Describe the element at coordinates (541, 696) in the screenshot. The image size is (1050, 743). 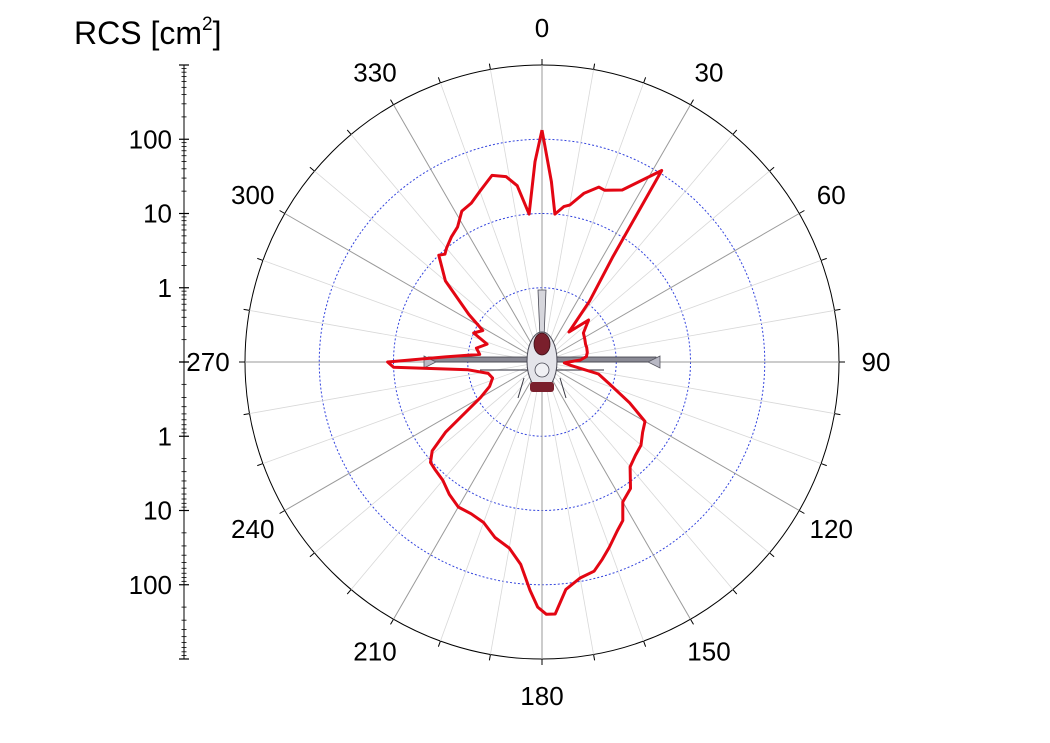
I see `angle-tick-label: 180` at that location.